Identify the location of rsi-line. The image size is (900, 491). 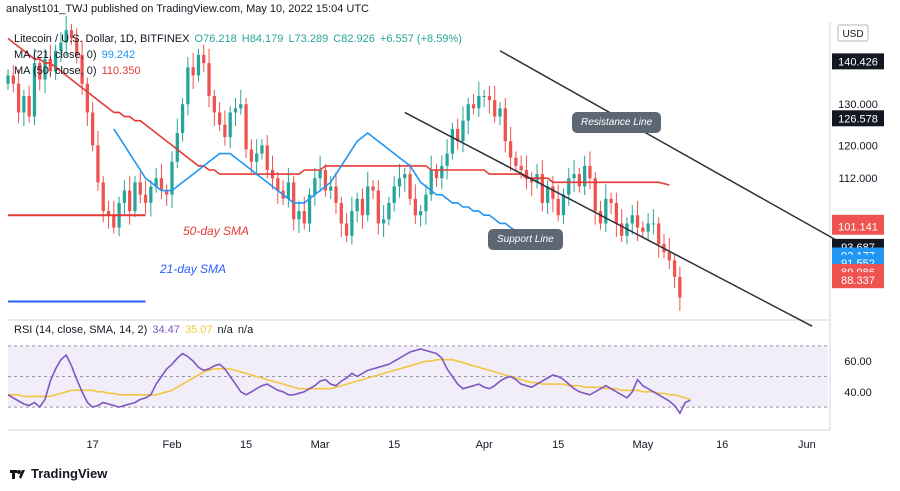
(349, 381).